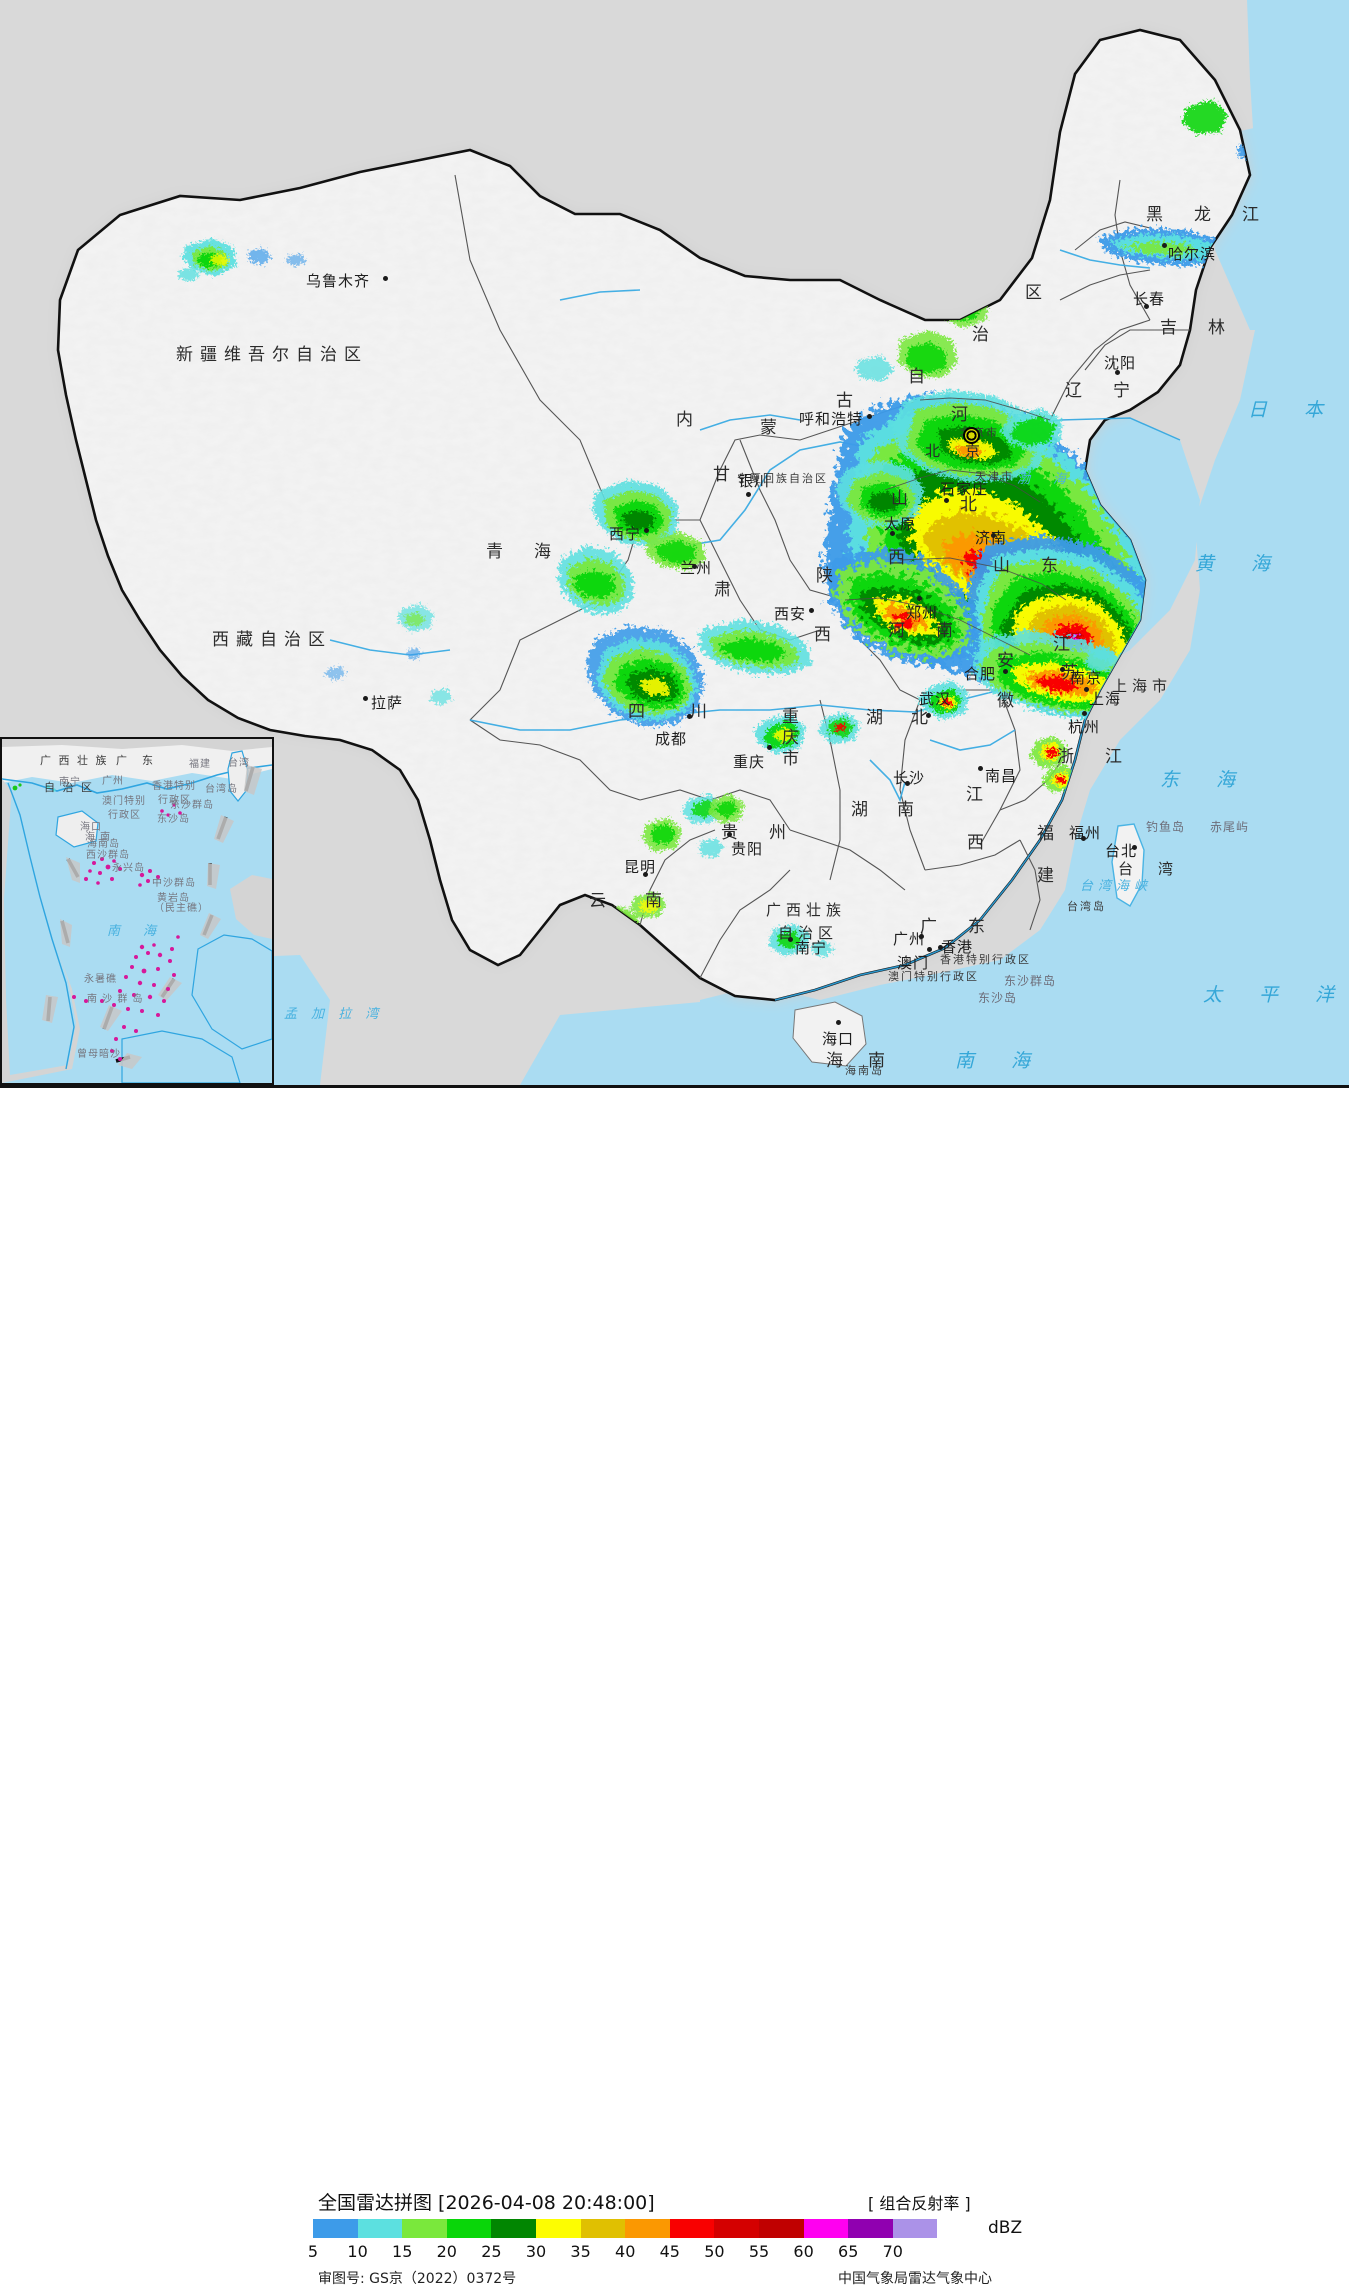 The image size is (1349, 2288). I want to click on colorbar-tick-label: 60, so click(803, 2251).